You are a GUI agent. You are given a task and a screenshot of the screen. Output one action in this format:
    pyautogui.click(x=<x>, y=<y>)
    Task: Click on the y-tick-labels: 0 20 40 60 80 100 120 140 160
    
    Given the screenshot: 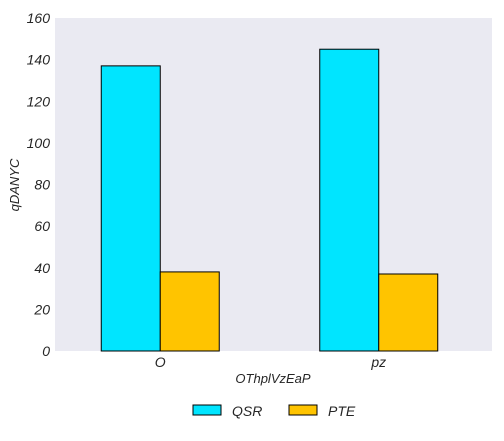 What is the action you would take?
    pyautogui.click(x=39, y=184)
    